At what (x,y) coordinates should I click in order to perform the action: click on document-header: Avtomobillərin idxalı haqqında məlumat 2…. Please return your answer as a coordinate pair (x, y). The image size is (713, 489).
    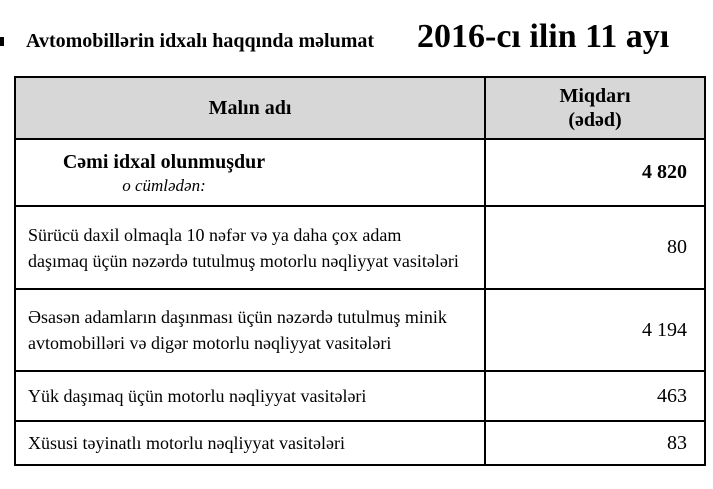
    Looking at the image, I should click on (347, 37).